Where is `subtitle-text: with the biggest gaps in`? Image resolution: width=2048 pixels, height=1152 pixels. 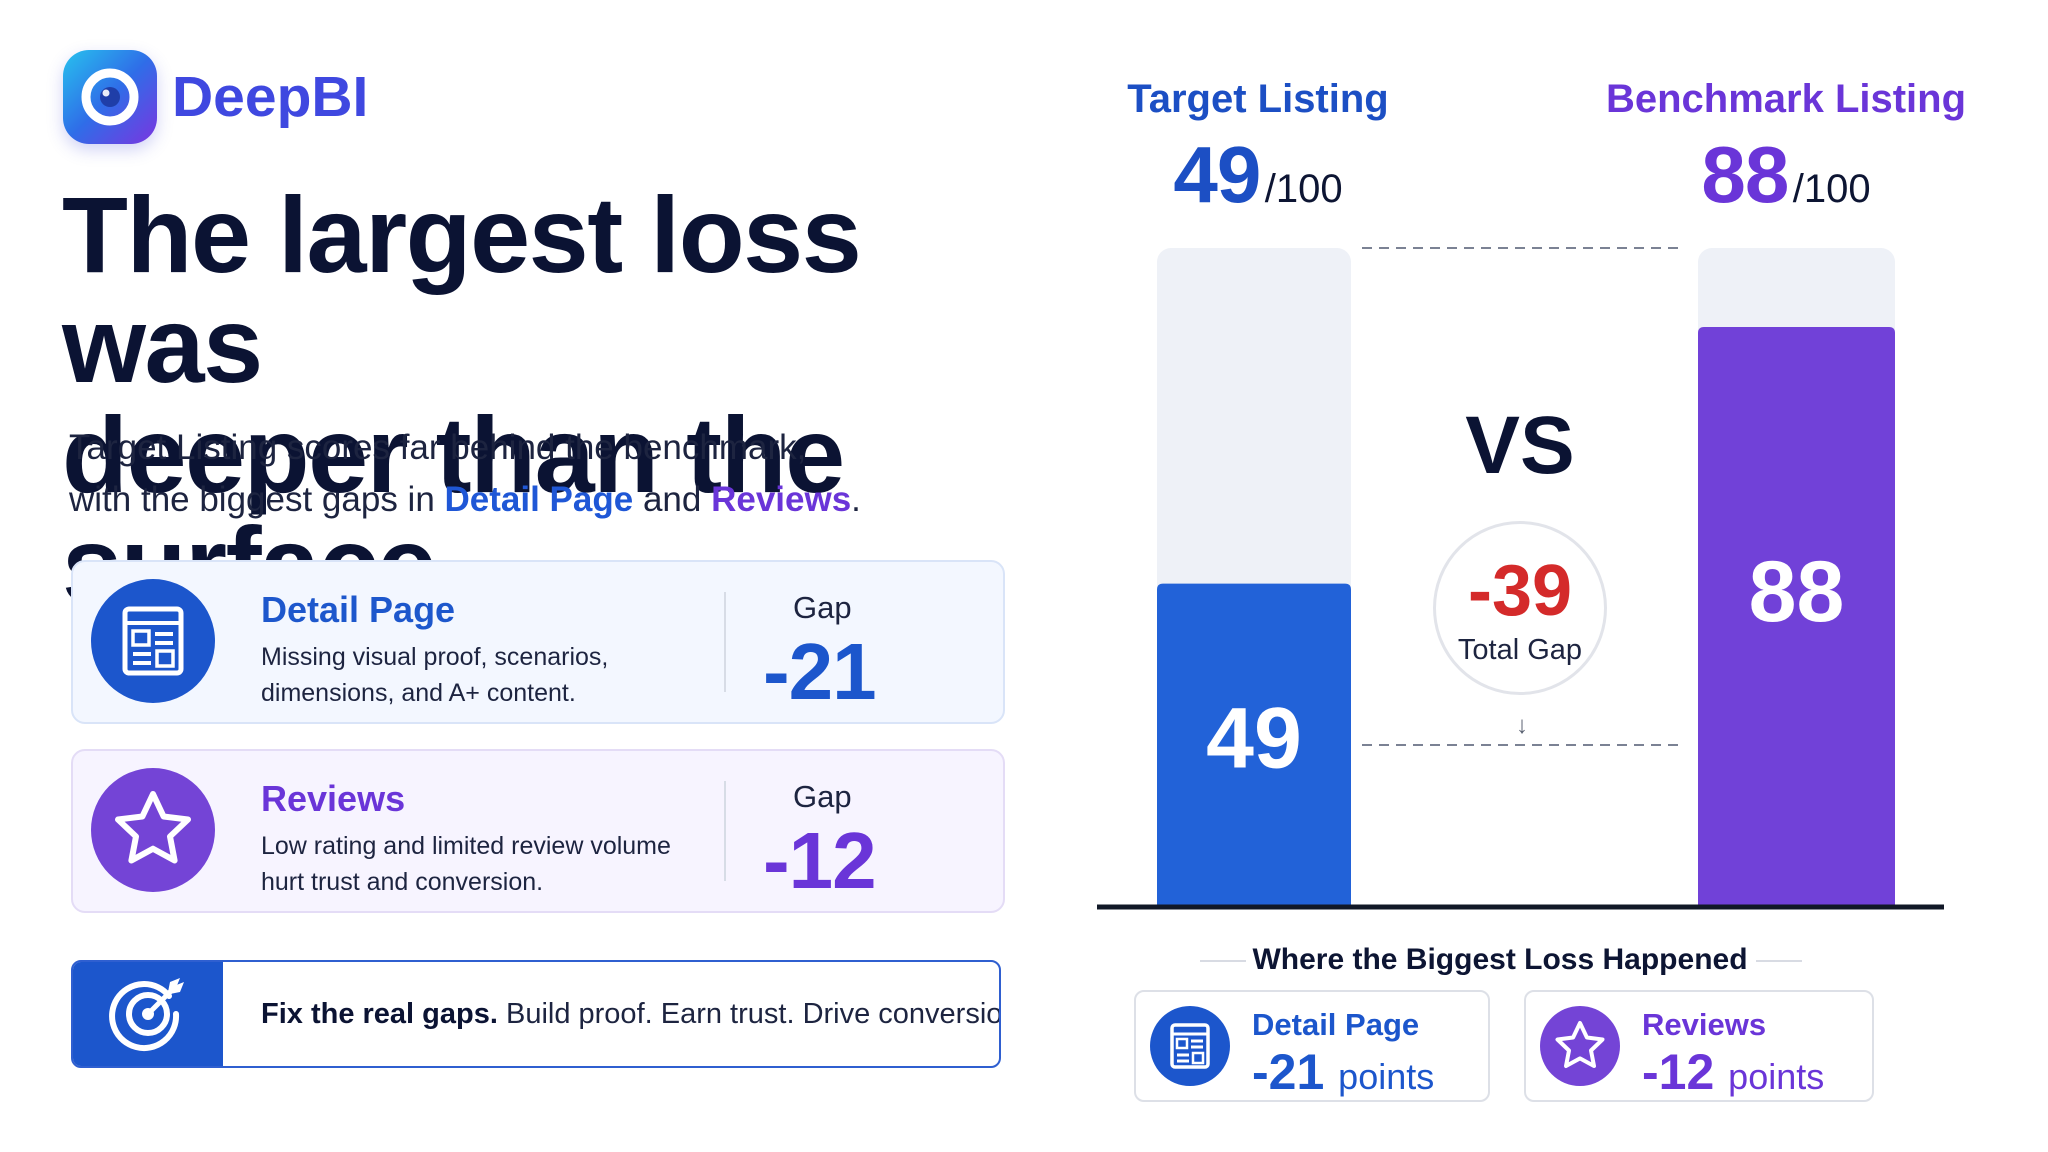
subtitle-text: with the biggest gaps in is located at coordinates (257, 499).